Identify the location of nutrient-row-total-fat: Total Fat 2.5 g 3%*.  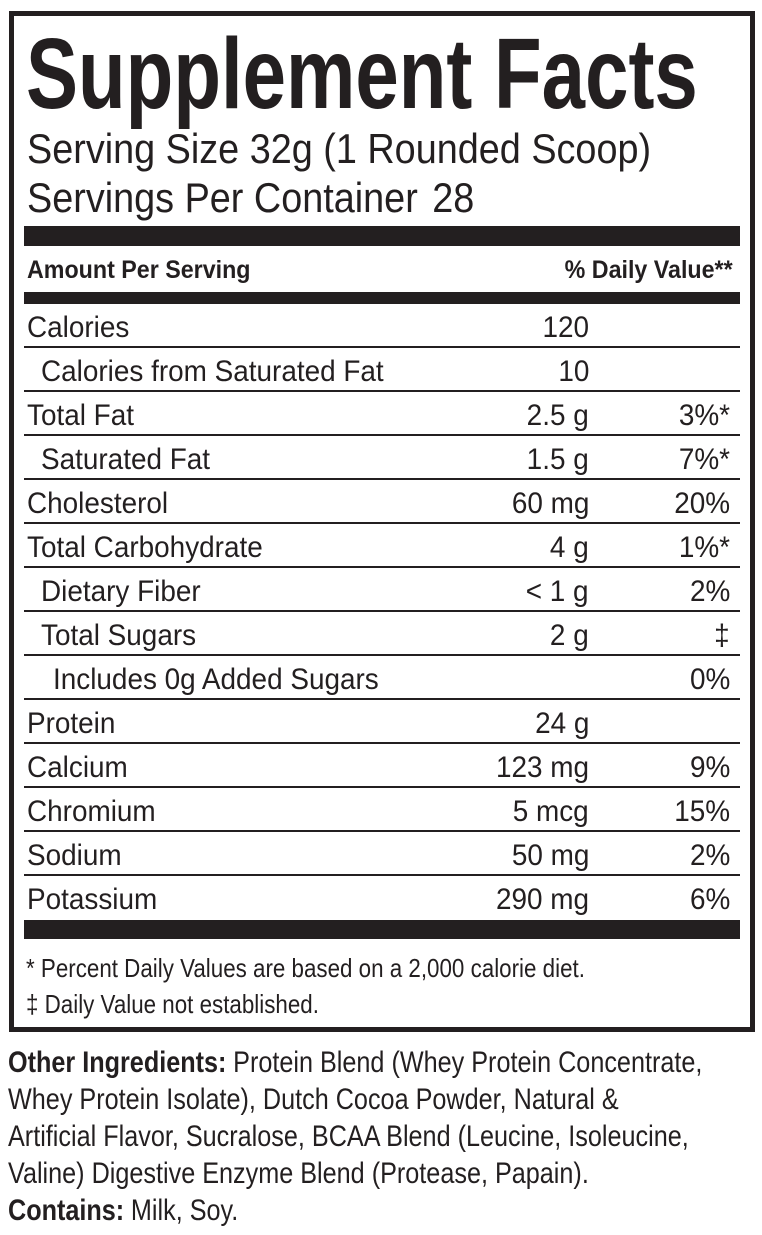
(382, 414).